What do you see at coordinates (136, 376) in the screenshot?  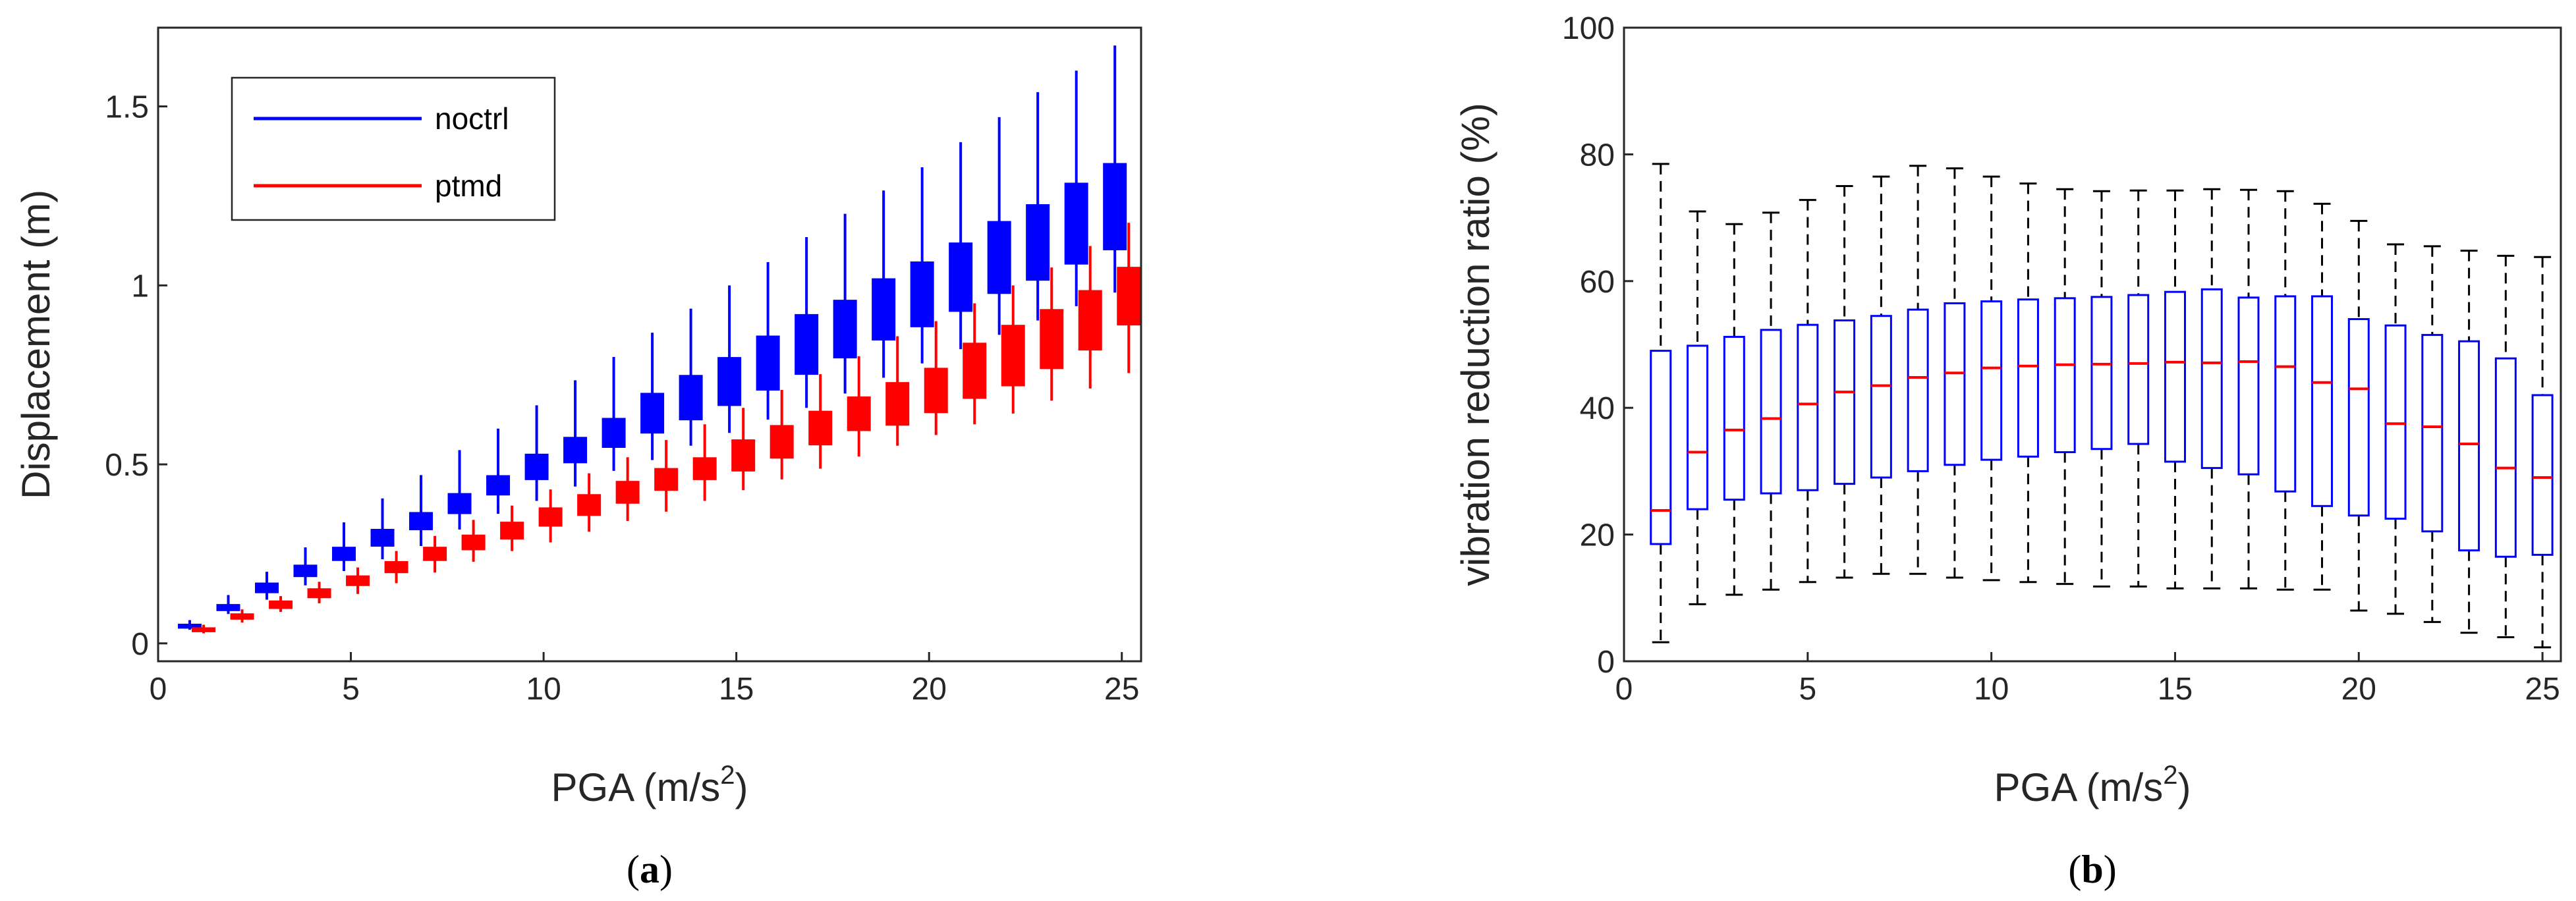 I see `y-axis-a: 0 0.5 1 1.5` at bounding box center [136, 376].